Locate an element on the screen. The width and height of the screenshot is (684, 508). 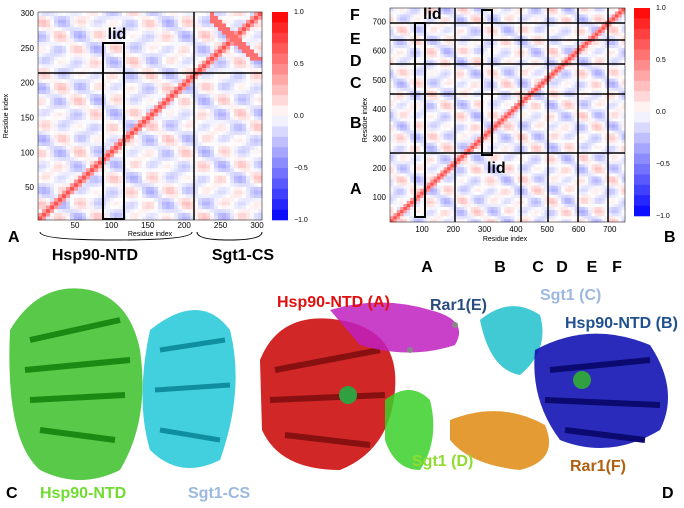
colorbar-band is located at coordinates (280, 90).